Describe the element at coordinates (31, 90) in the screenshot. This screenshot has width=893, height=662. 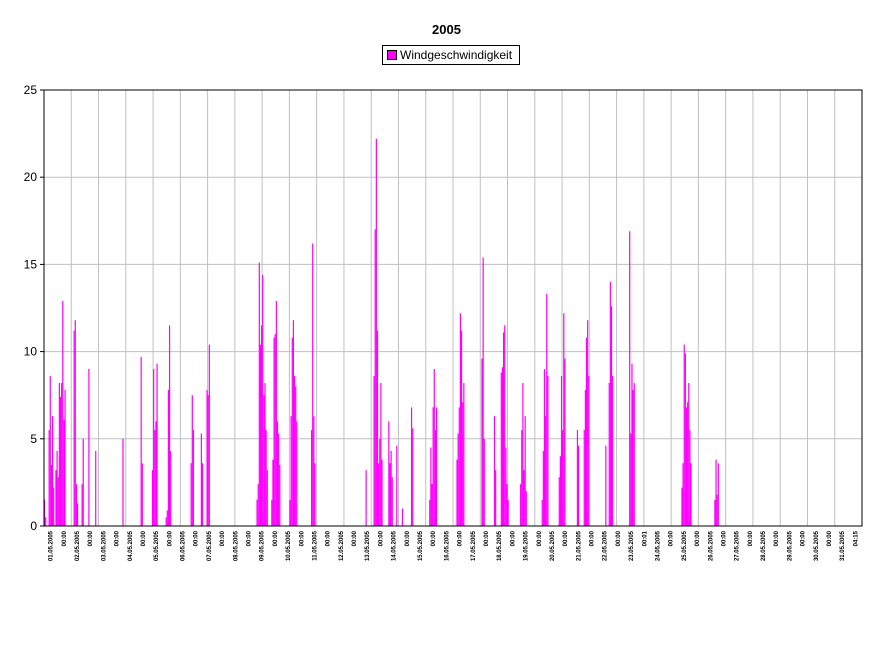
I see `y-tick-label: 25` at that location.